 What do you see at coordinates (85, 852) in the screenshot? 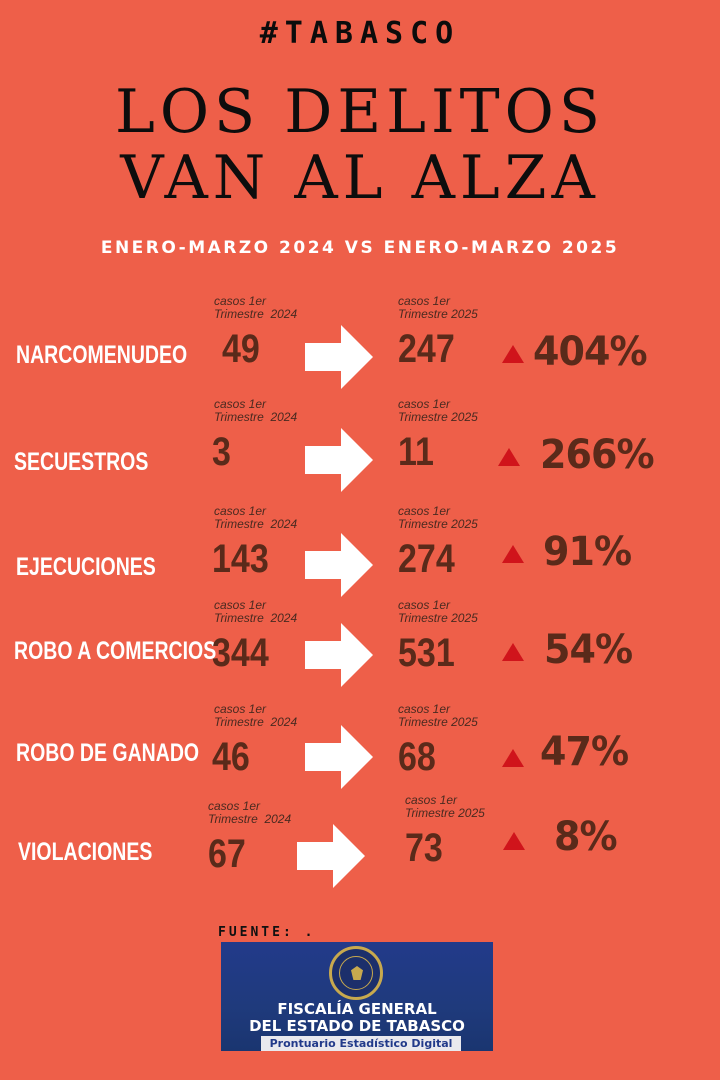
I see `crime-label: VIOLACIONES` at bounding box center [85, 852].